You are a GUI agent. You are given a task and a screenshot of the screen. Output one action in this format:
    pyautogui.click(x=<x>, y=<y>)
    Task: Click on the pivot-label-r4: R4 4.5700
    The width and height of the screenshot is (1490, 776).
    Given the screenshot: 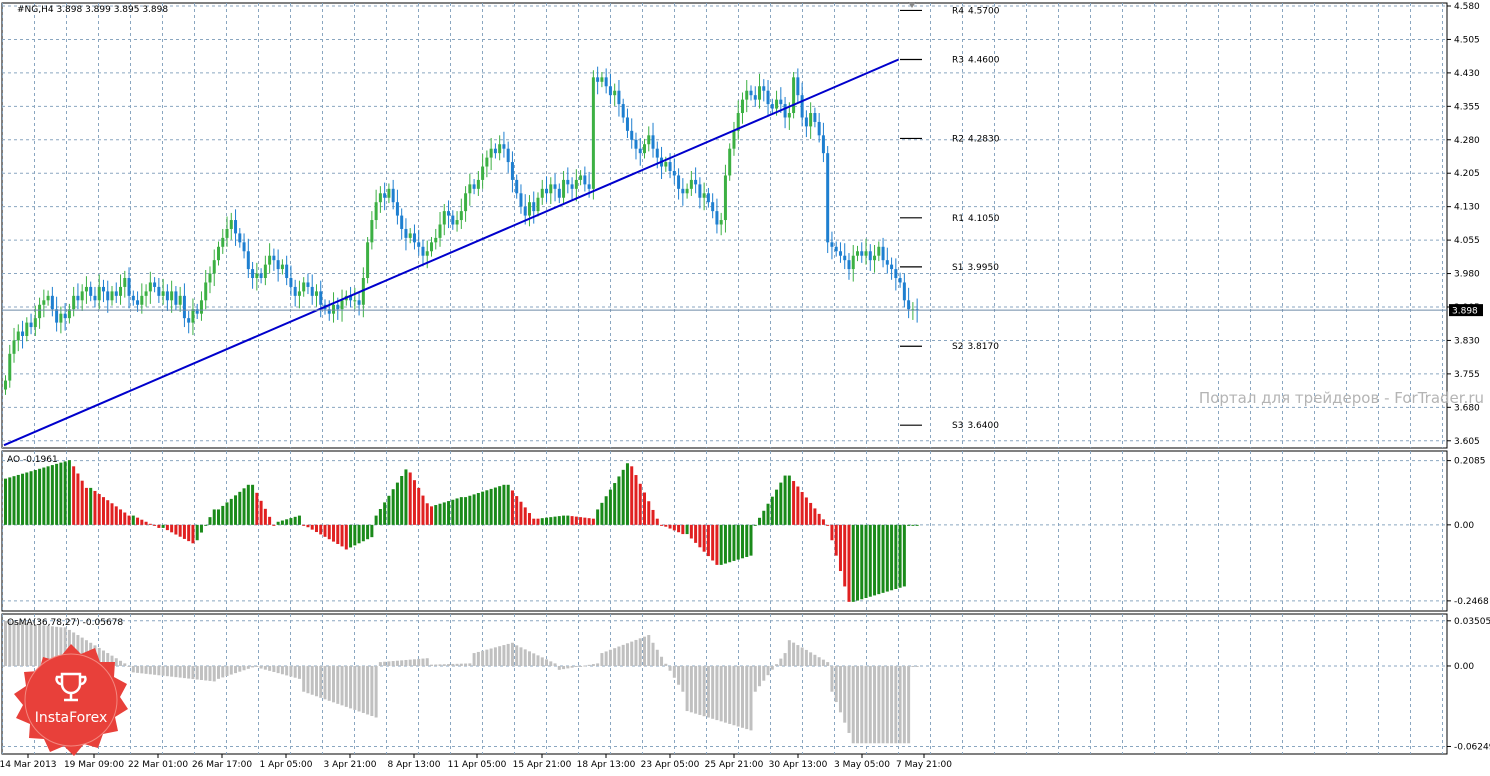 What is the action you would take?
    pyautogui.click(x=976, y=11)
    